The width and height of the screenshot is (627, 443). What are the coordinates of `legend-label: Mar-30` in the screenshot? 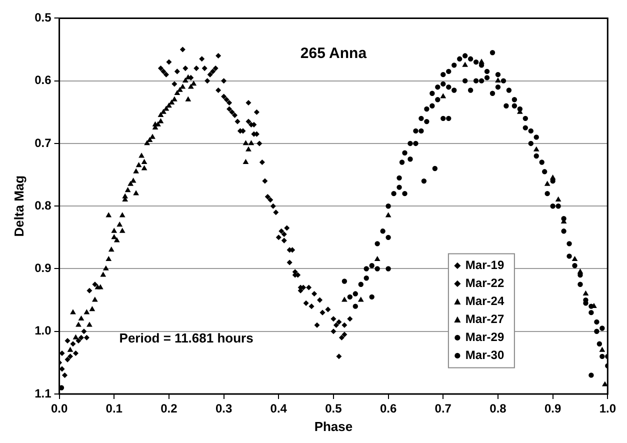 It's located at (484, 355).